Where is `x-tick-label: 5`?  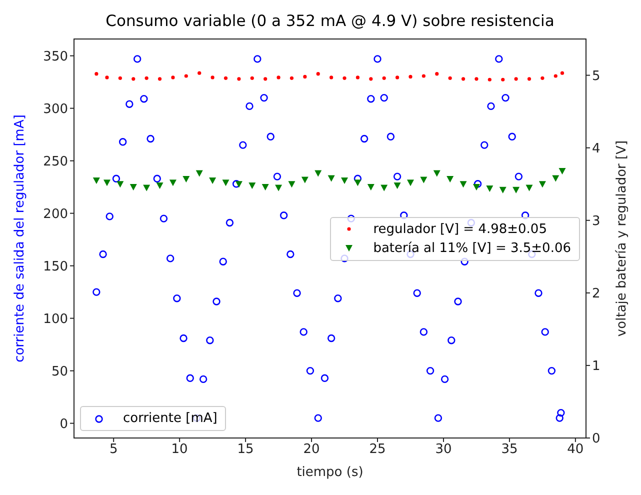 x-tick-label: 5 is located at coordinates (113, 450).